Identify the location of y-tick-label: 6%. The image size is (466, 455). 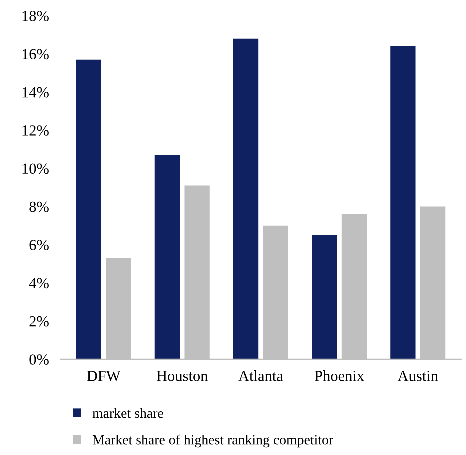
(39, 245).